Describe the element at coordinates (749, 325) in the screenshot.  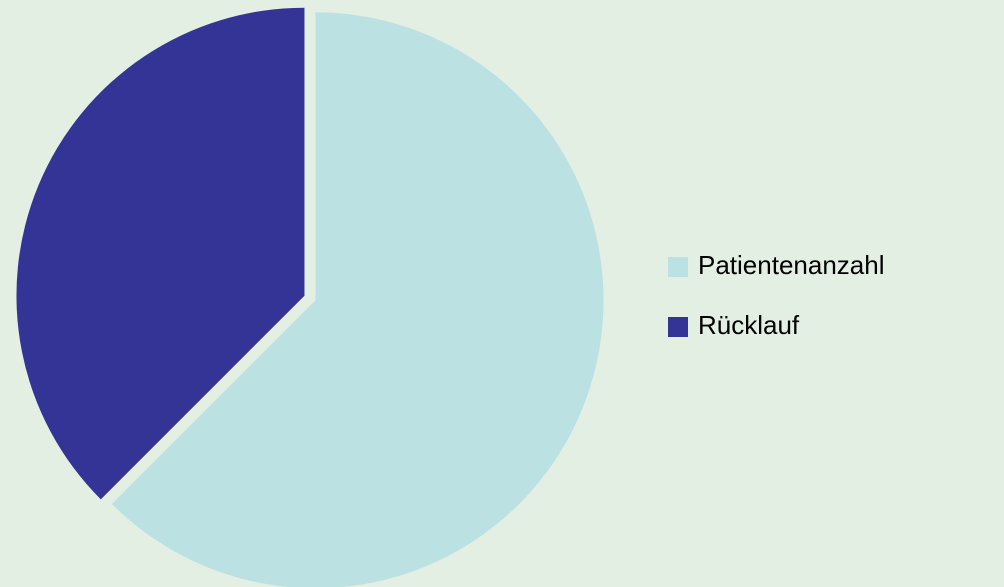
I see `legend-label: Rücklauf` at that location.